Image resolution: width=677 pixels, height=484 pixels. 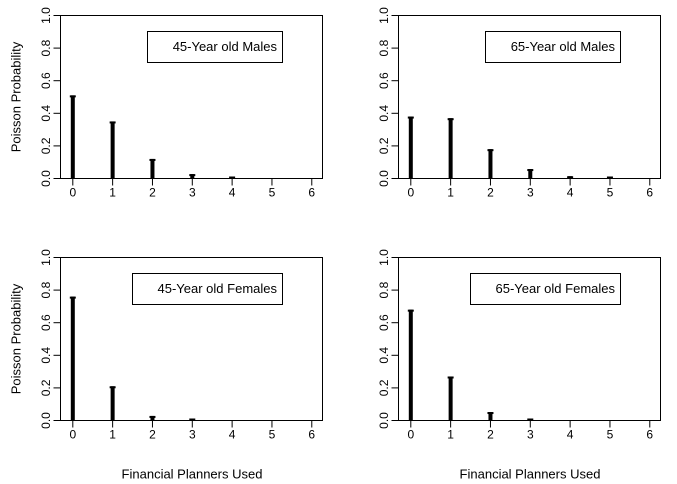 What do you see at coordinates (224, 46) in the screenshot?
I see `legend-label: 45-Year old Males` at bounding box center [224, 46].